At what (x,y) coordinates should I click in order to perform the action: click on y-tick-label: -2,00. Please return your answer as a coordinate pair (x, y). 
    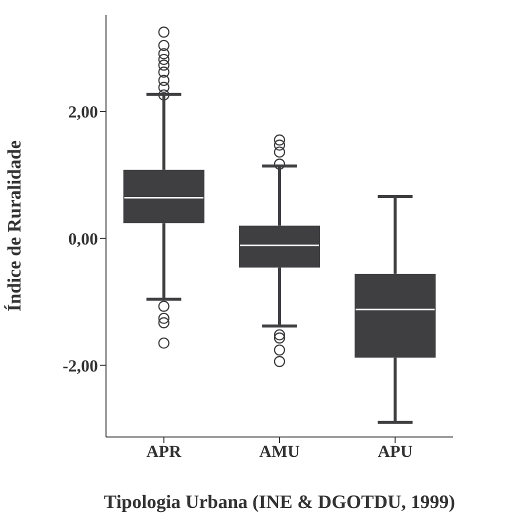
    Looking at the image, I should click on (80, 366).